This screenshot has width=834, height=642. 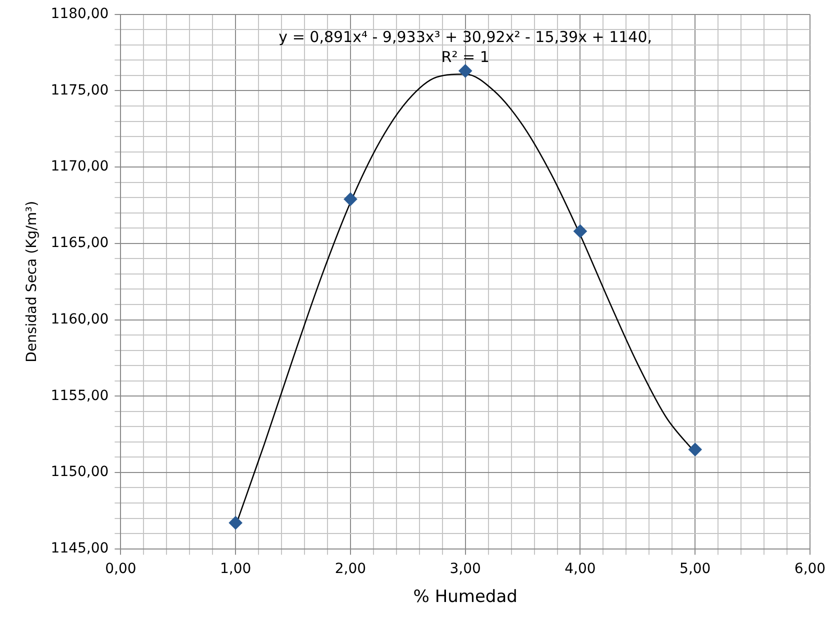 What do you see at coordinates (79, 548) in the screenshot?
I see `y-tick-label: 1145,00` at bounding box center [79, 548].